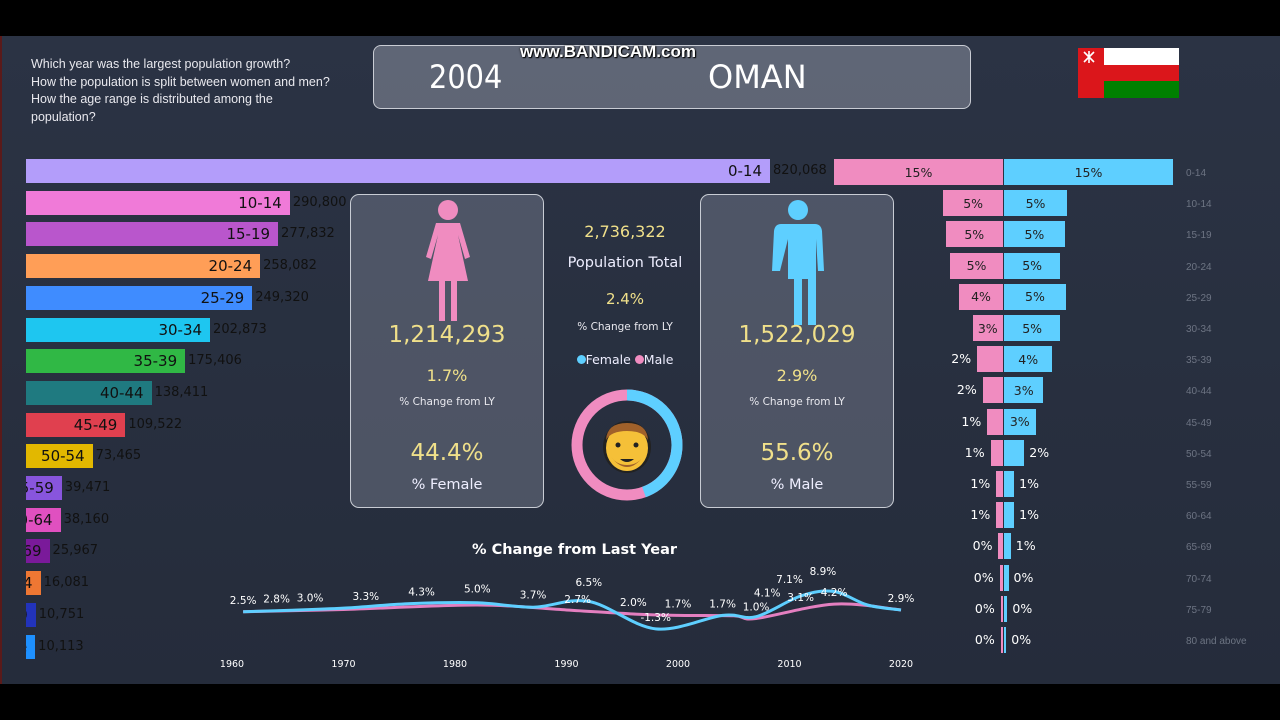  What do you see at coordinates (398, 171) in the screenshot?
I see `age-bar: 0-14` at bounding box center [398, 171].